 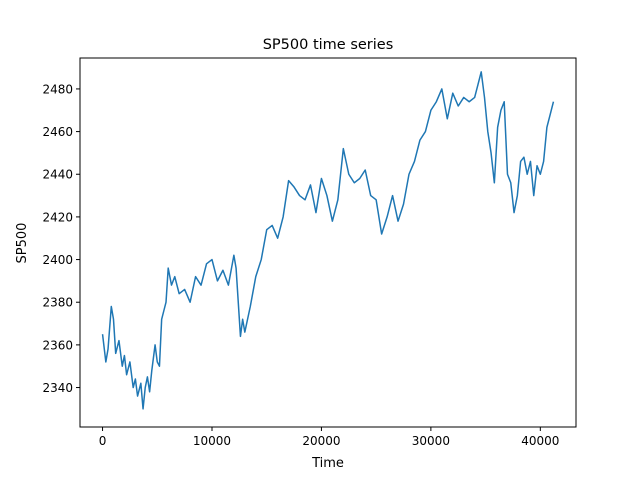 I want to click on chart-title: SP500 time series, so click(x=328, y=45).